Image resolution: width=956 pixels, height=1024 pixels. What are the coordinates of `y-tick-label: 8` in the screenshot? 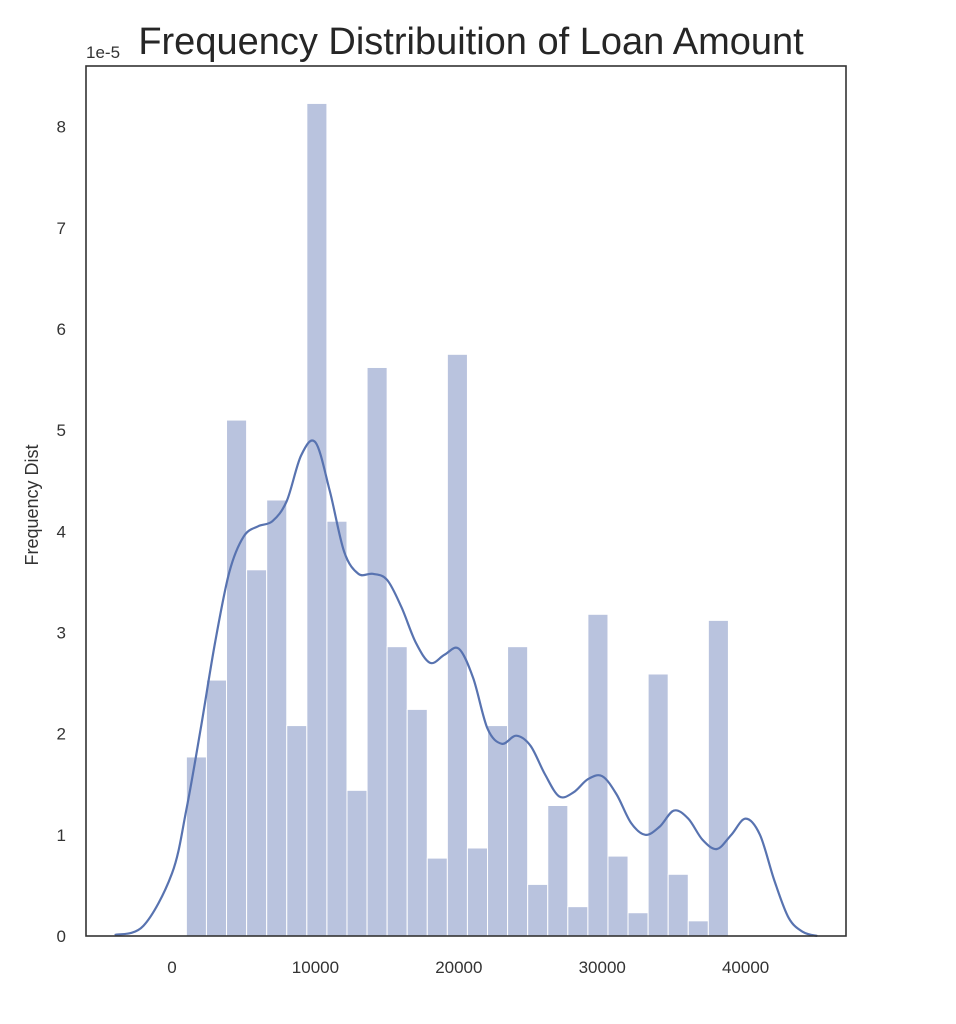 It's located at (61, 127).